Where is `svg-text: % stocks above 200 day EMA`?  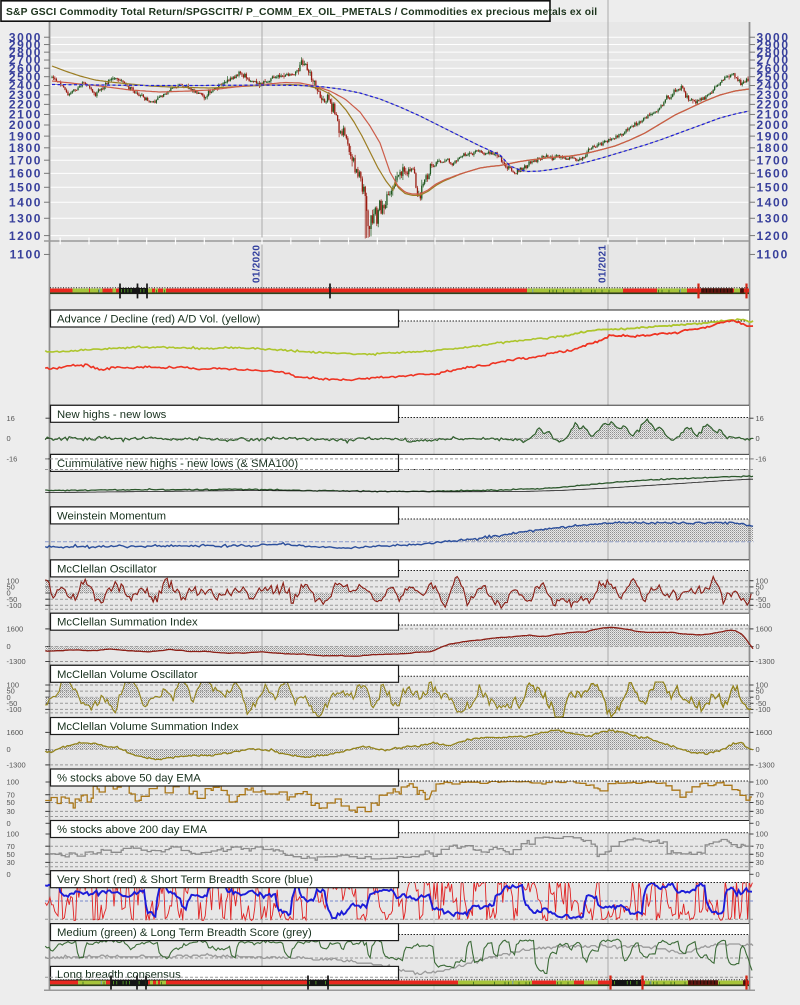
svg-text: % stocks above 200 day EMA is located at coordinates (132, 830).